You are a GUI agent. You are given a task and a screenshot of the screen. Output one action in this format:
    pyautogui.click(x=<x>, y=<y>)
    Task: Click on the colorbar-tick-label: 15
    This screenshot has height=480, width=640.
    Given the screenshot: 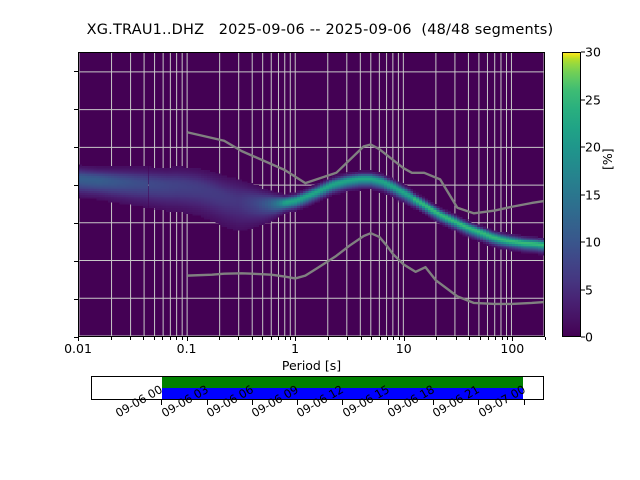 What is the action you would take?
    pyautogui.click(x=593, y=194)
    